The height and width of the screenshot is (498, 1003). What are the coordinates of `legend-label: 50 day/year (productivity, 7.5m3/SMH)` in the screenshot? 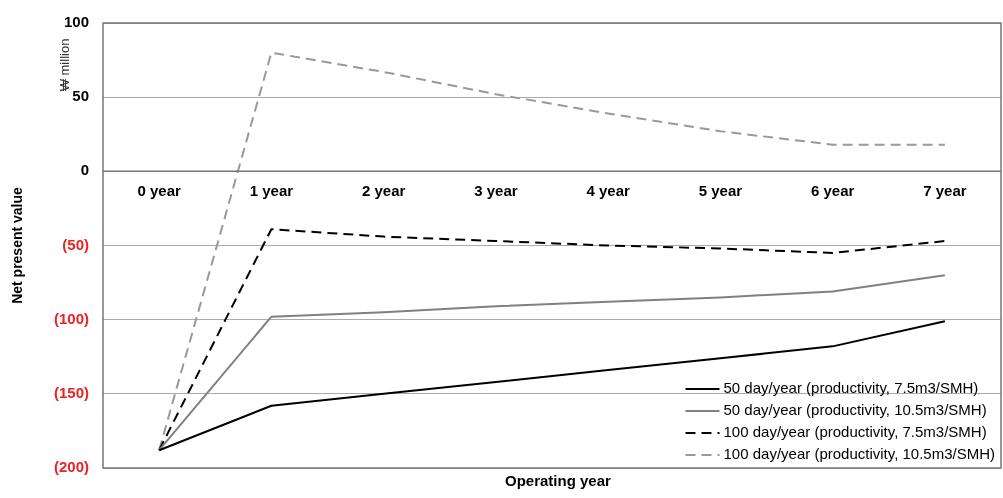 It's located at (851, 388).